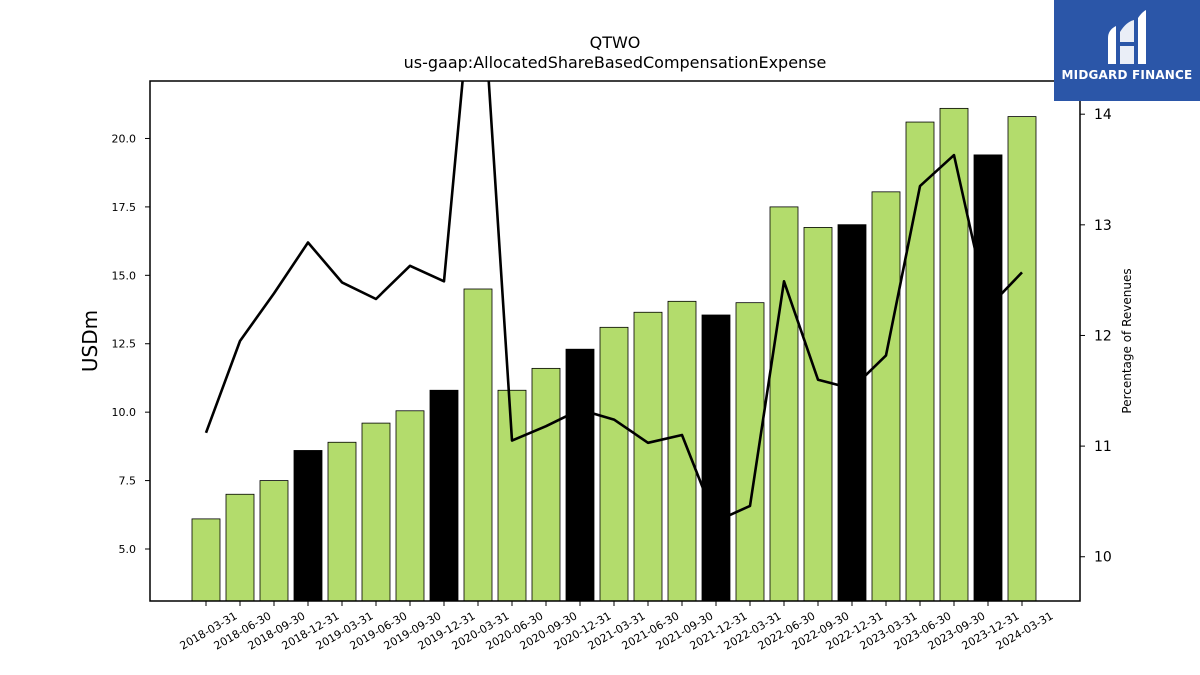  What do you see at coordinates (1103, 226) in the screenshot?
I see `y-right-tick-label: 13` at bounding box center [1103, 226].